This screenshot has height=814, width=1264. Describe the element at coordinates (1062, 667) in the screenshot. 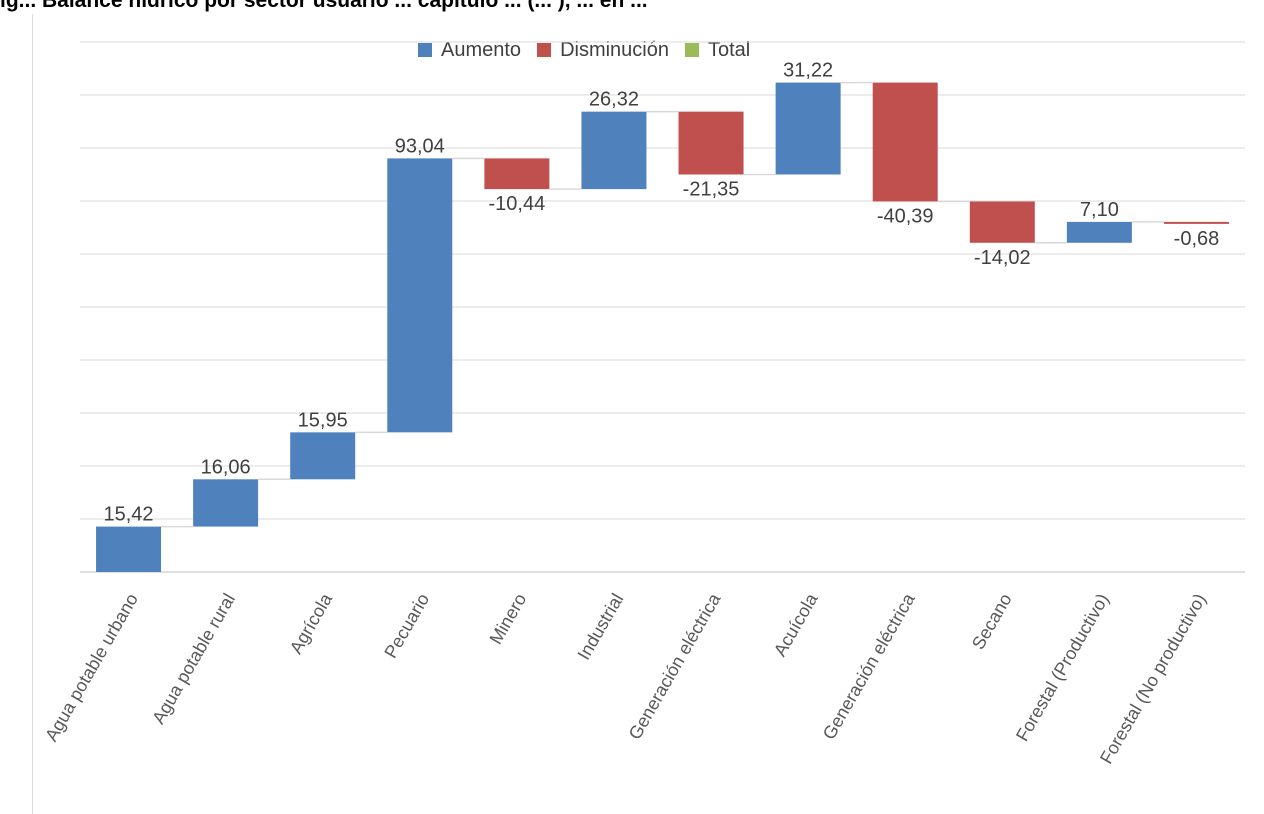

I see `category-label: Forestal (Productivo)` at that location.